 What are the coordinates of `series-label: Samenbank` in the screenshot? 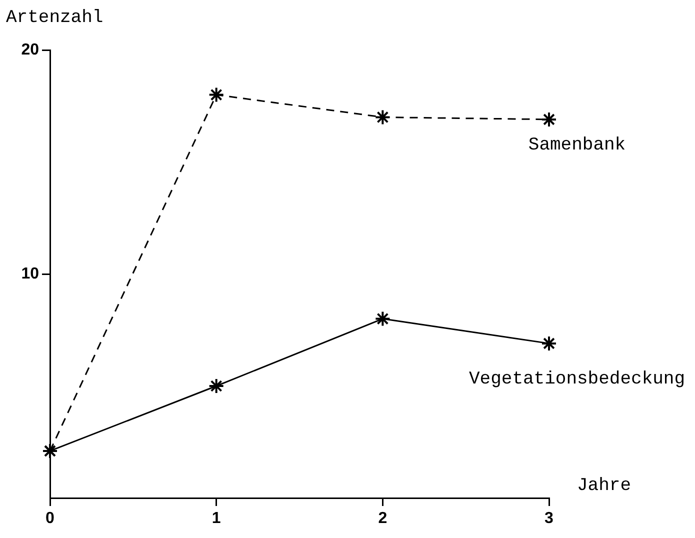 It's located at (577, 145).